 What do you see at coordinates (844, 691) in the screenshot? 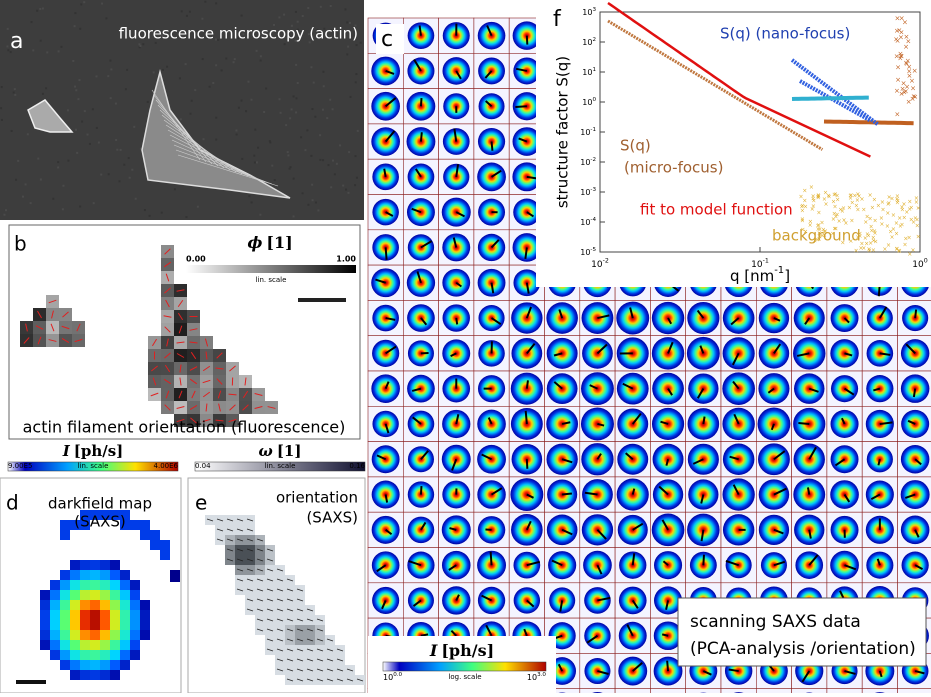
I see `saxs-cell` at bounding box center [844, 691].